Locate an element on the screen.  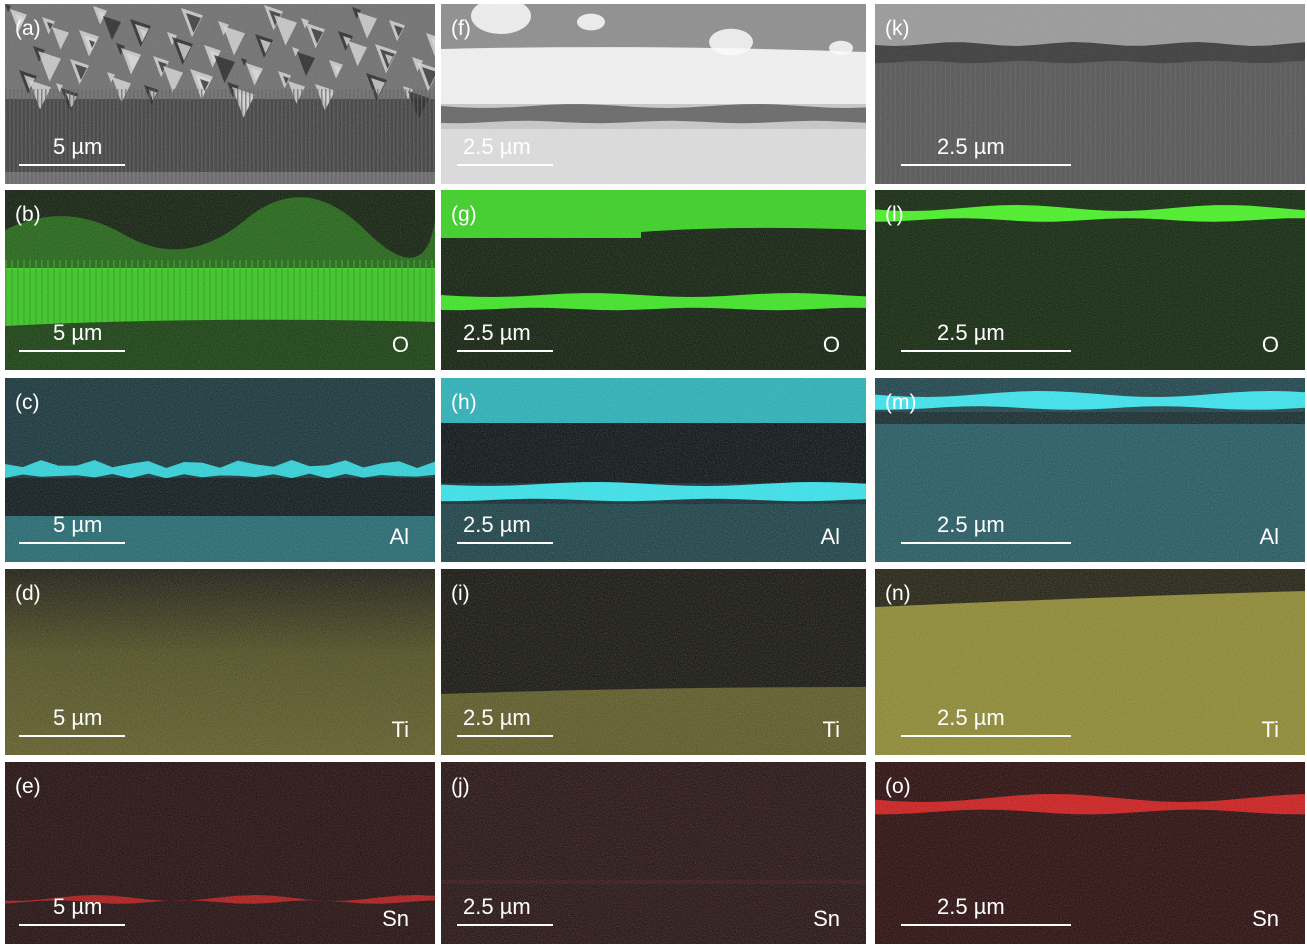
panel-g: (g) 2.5 µm O is located at coordinates (653, 280).